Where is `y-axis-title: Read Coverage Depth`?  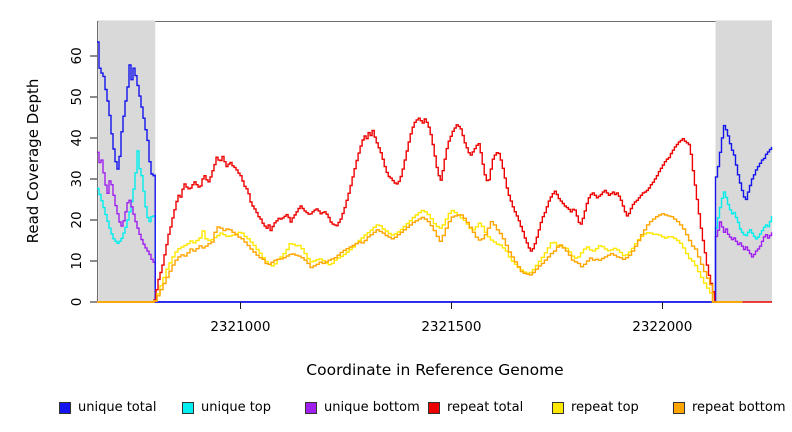 y-axis-title: Read Coverage Depth is located at coordinates (33, 161).